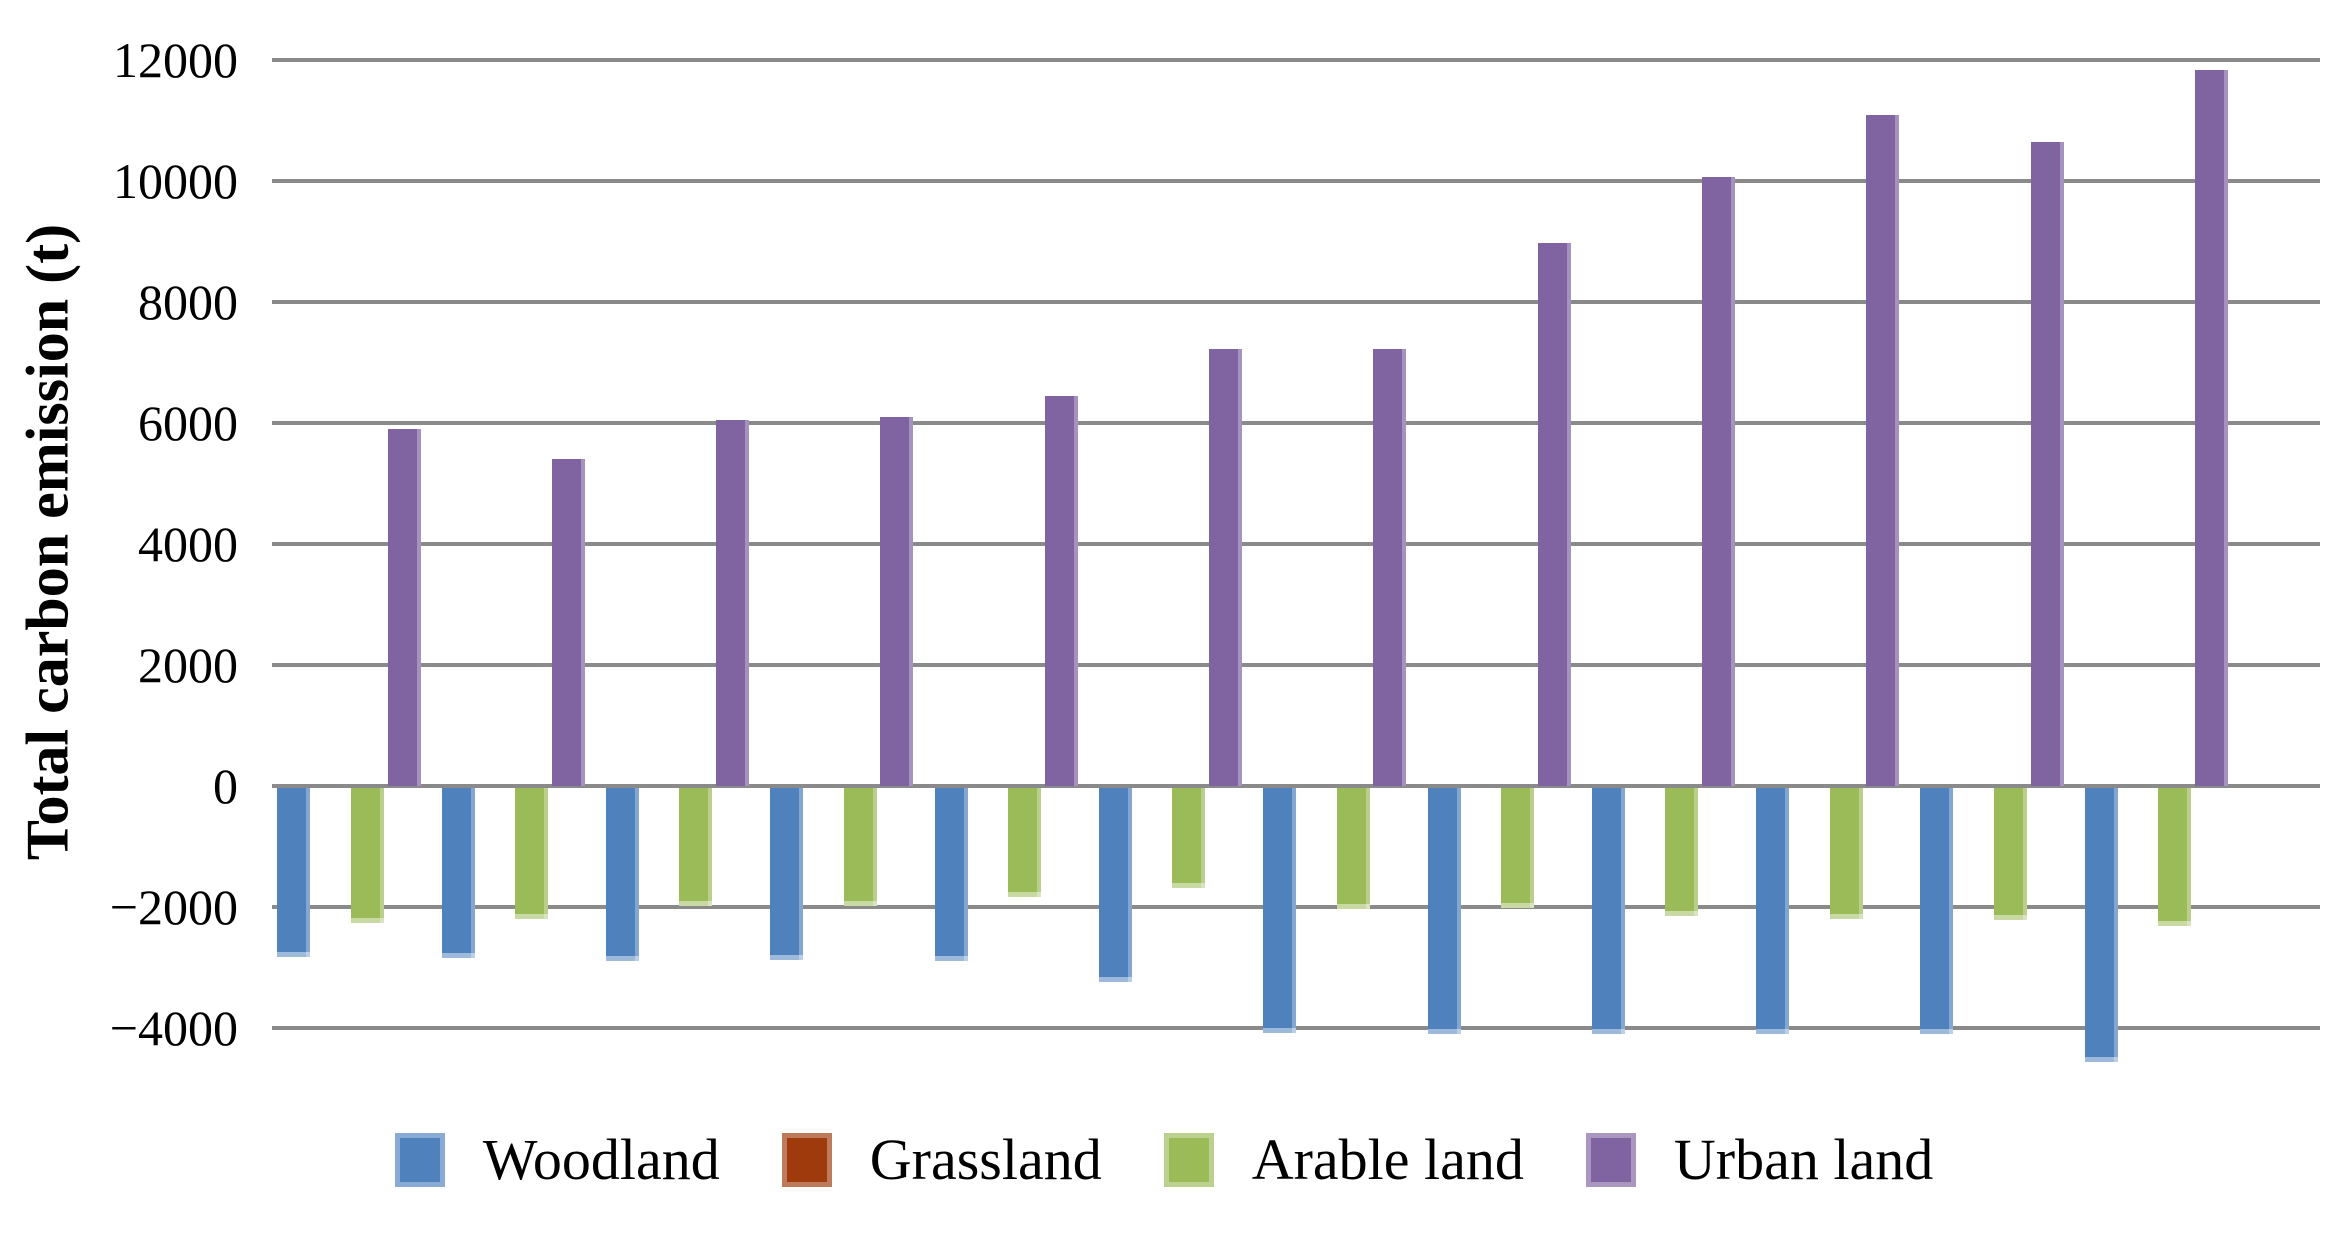 The height and width of the screenshot is (1252, 2328). Describe the element at coordinates (419, 1159) in the screenshot. I see `legend-marker-woodland` at that location.